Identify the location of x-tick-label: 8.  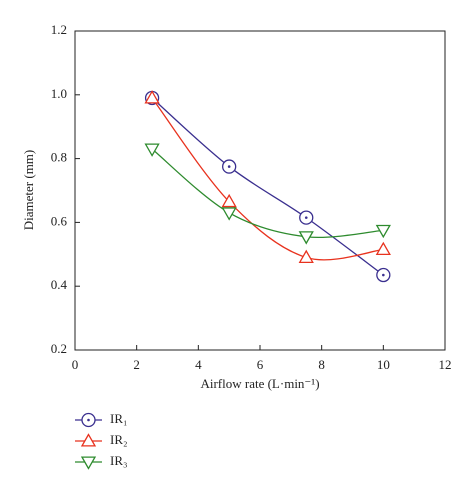
(321, 364).